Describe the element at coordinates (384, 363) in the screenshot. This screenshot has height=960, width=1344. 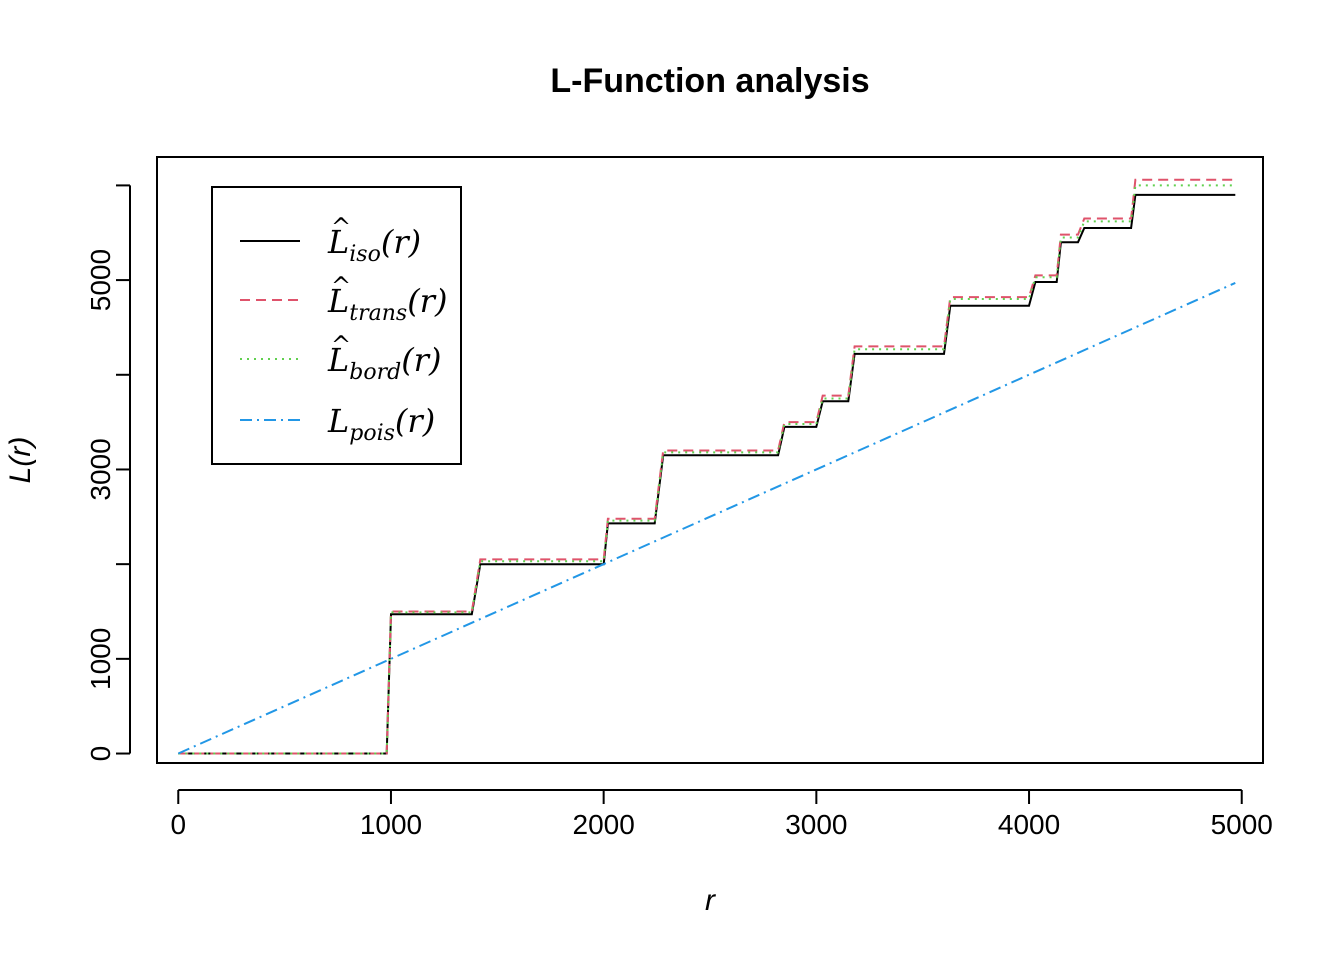
I see `legend-entry-bord: Lbord(r)` at that location.